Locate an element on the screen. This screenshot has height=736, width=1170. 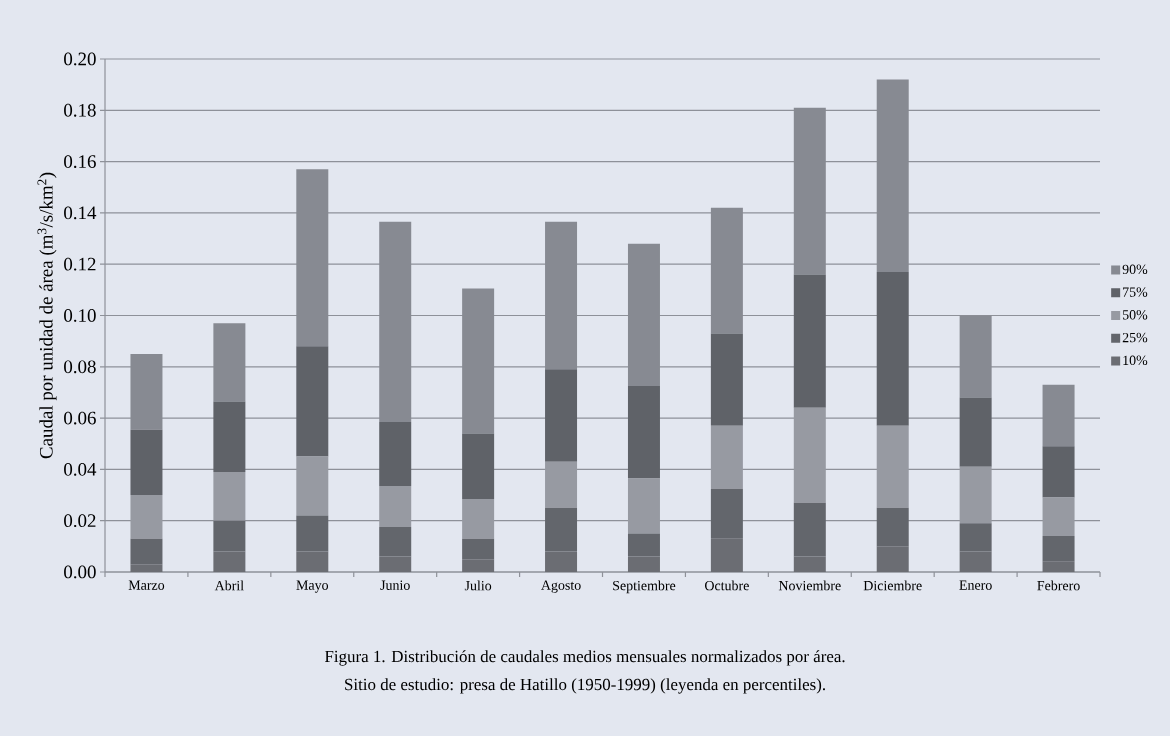
x-tick-label: Septiembre is located at coordinates (644, 587).